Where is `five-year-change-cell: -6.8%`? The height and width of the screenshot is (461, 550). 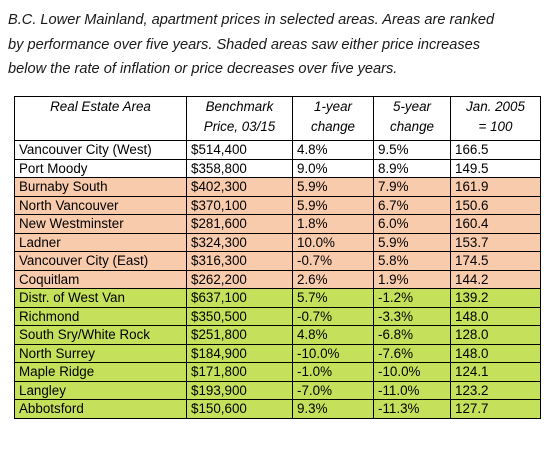 five-year-change-cell: -6.8% is located at coordinates (412, 335).